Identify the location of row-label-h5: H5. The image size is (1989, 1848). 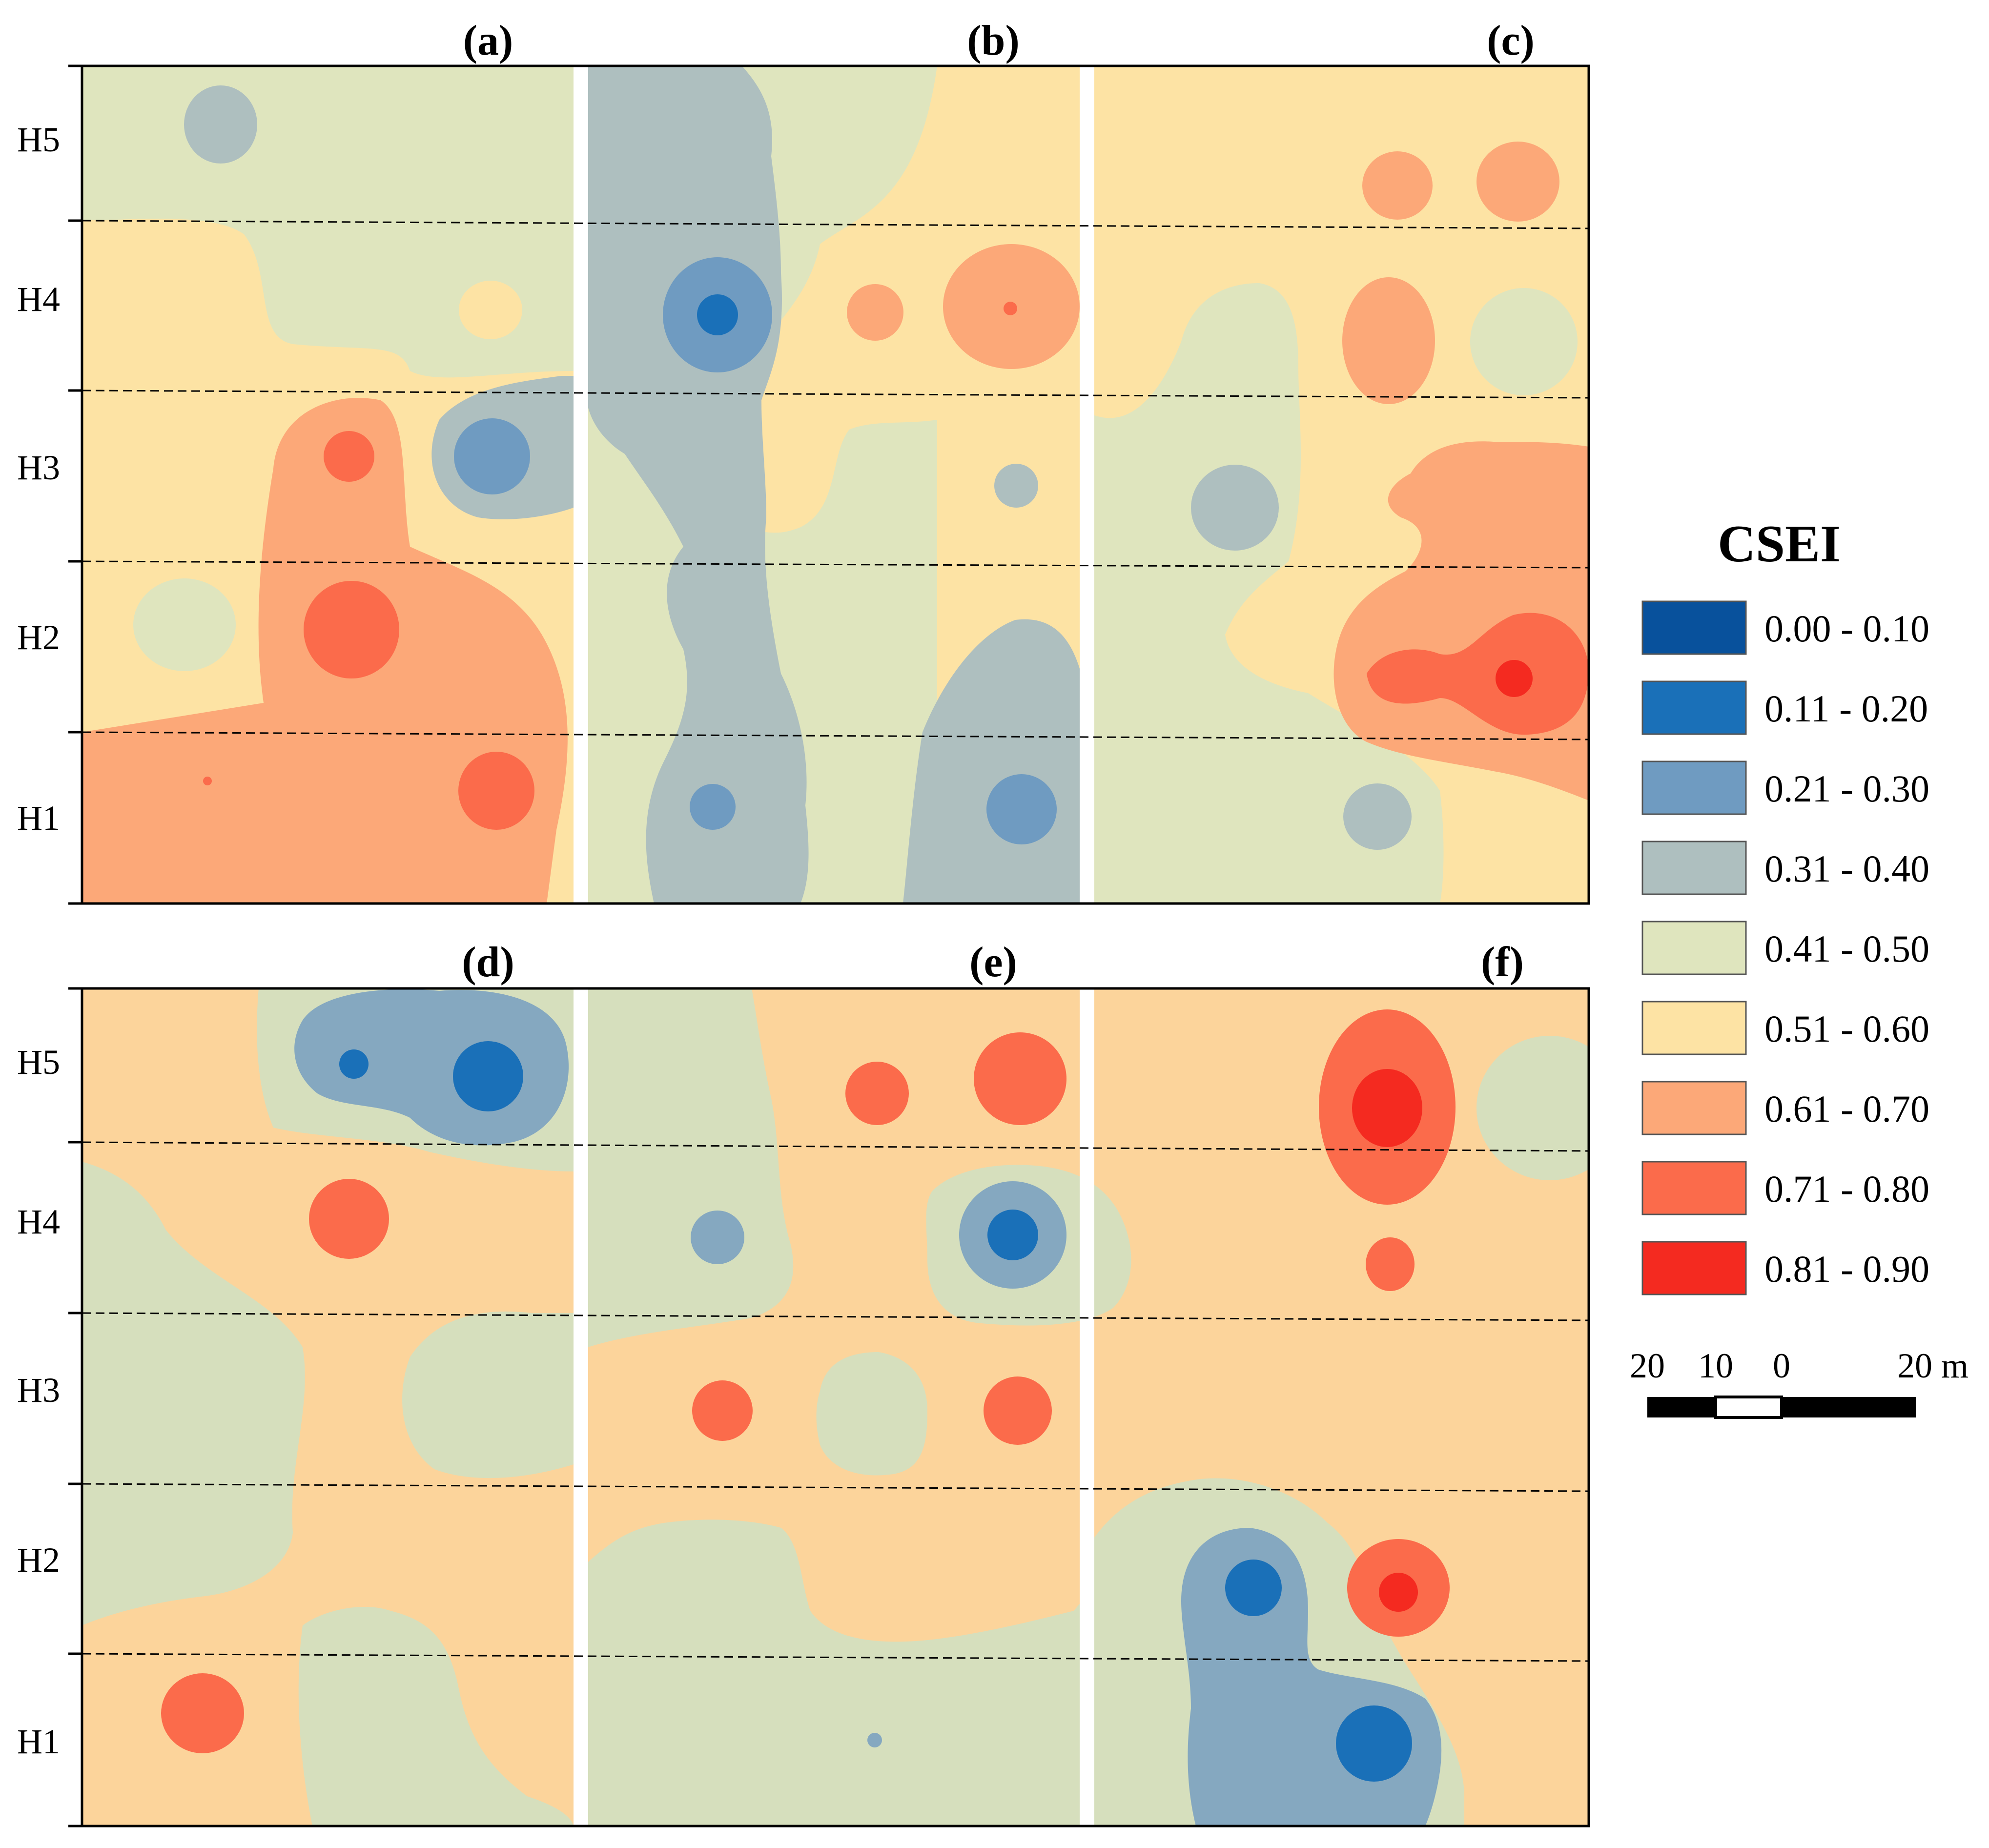
(38, 139).